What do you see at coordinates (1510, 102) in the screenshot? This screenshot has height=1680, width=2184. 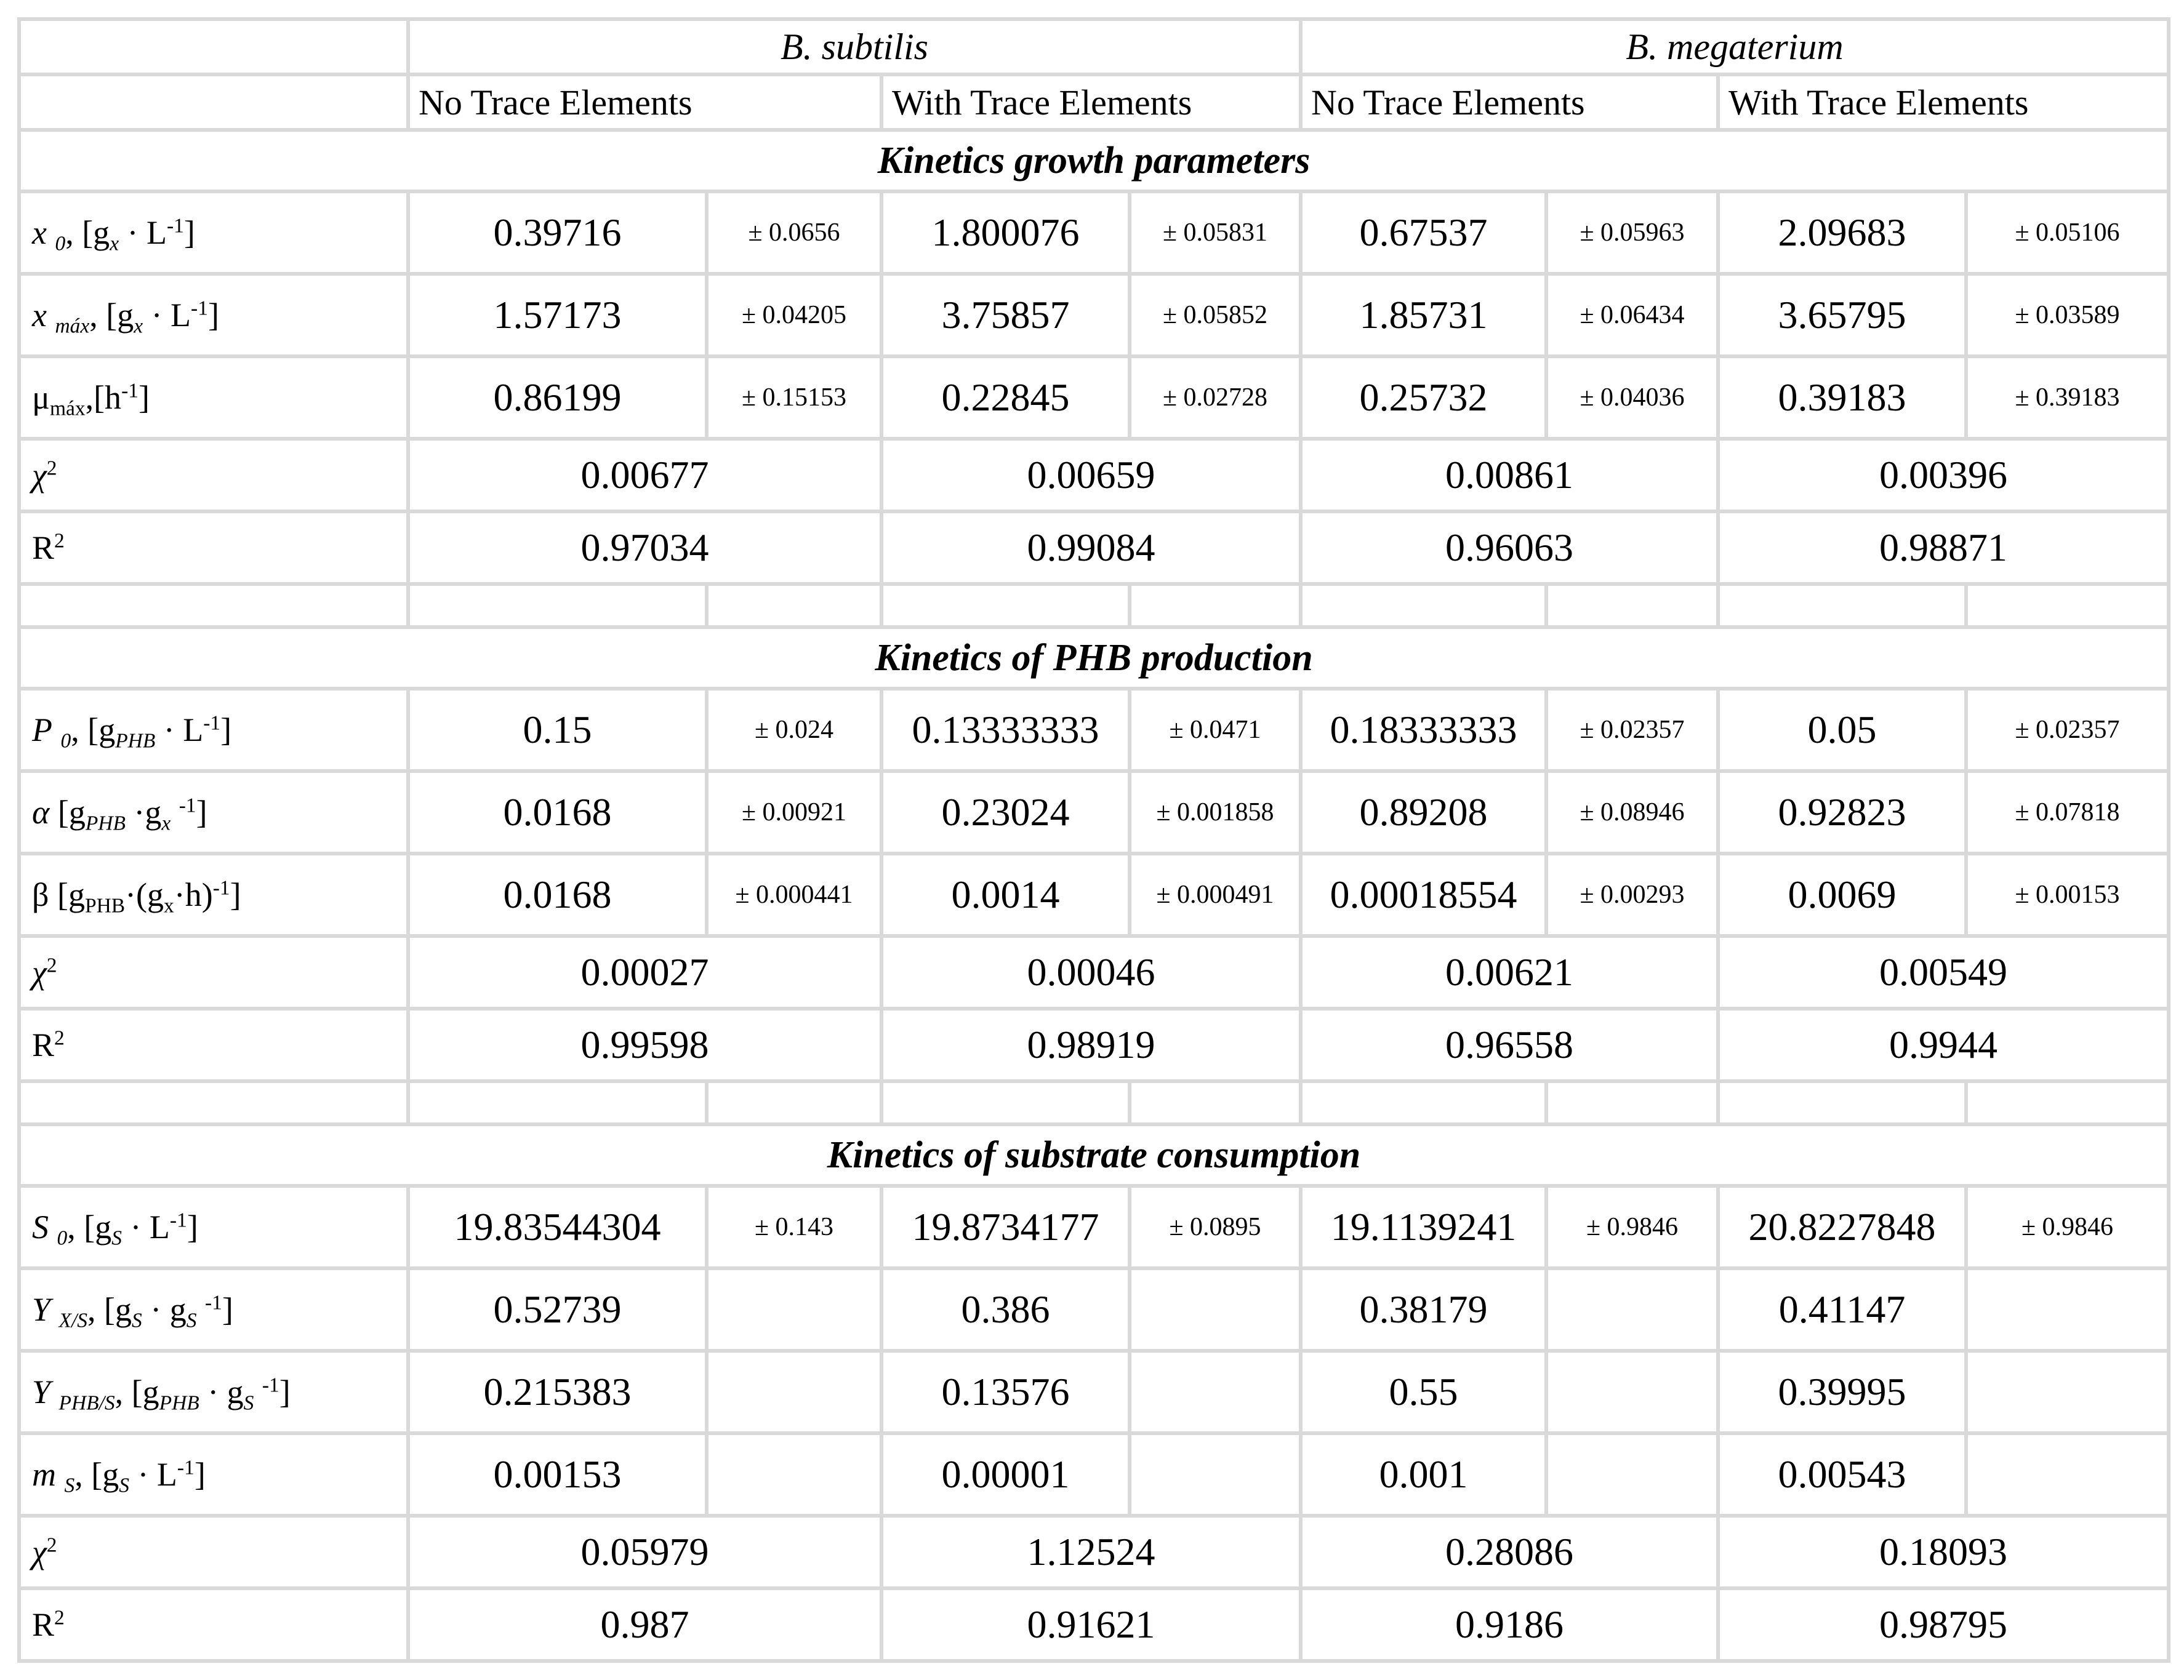 I see `condition-header-3: No Trace Elements` at bounding box center [1510, 102].